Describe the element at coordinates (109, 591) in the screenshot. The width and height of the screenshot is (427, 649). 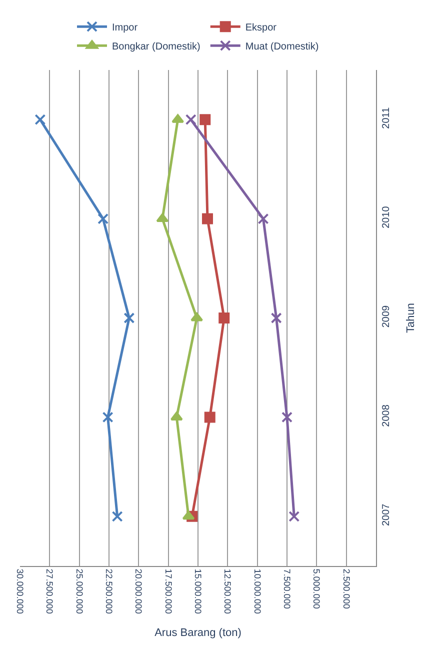
I see `x-tick-label: 22.500.000` at that location.